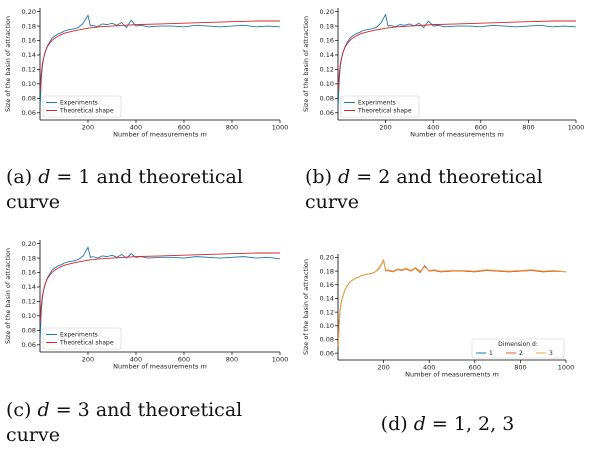 The width and height of the screenshot is (595, 449). I want to click on caption-b-rest: = 2 and theoretical, so click(446, 177).